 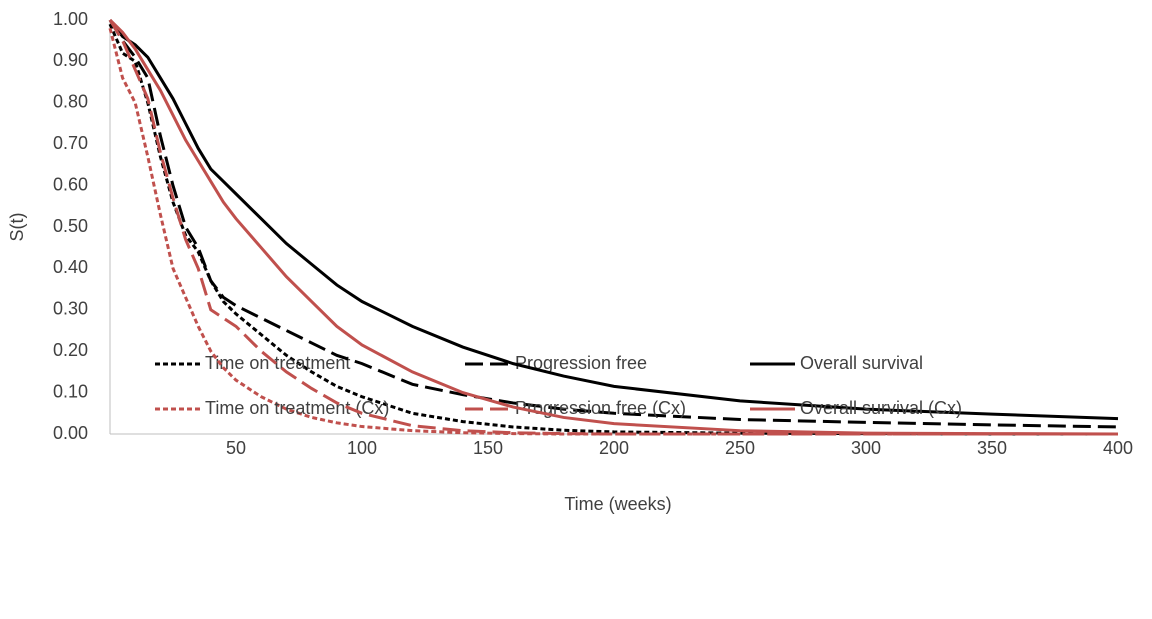 I want to click on legend-label: Time on treatment, so click(x=277, y=363).